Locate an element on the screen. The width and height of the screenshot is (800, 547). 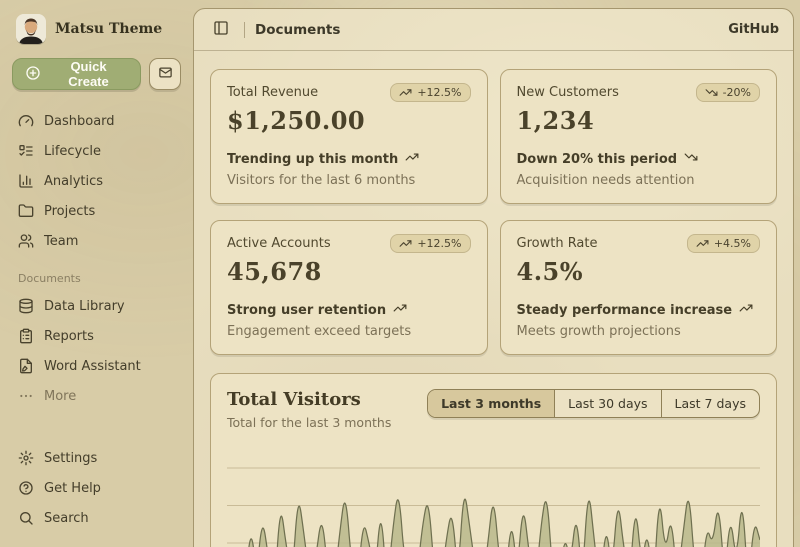
sidebar-toggle-button is located at coordinates (221, 30).